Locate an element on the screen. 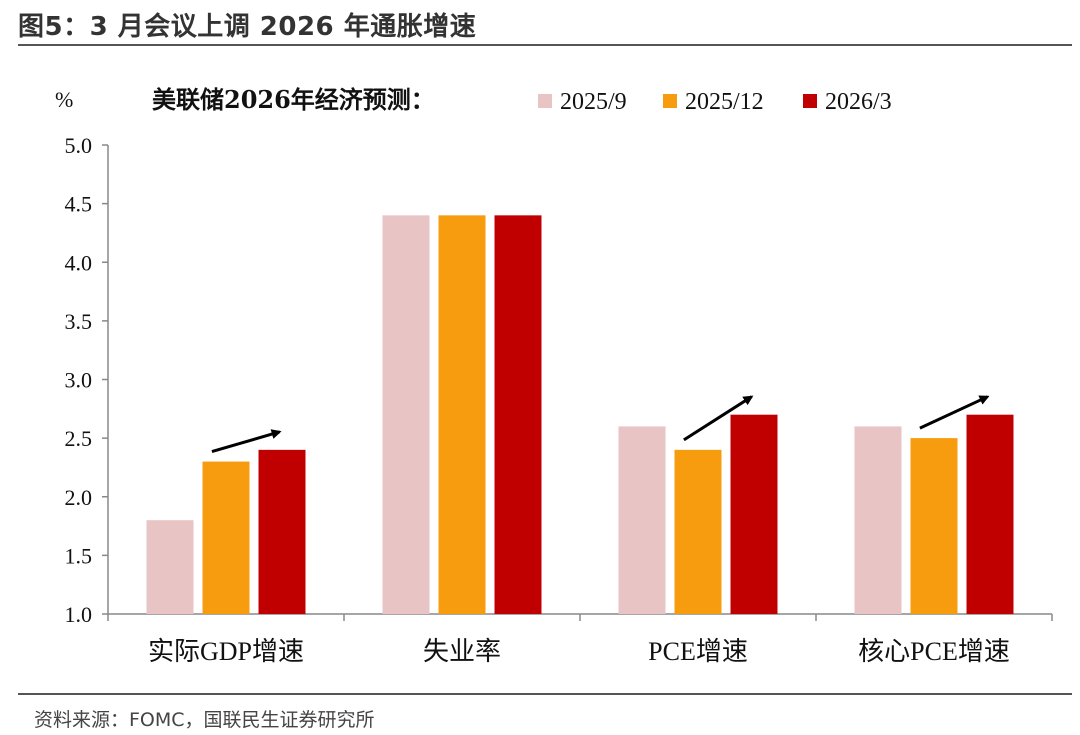 The image size is (1080, 735). chart-subtitle: 美联储2026年经济预测： is located at coordinates (293, 99).